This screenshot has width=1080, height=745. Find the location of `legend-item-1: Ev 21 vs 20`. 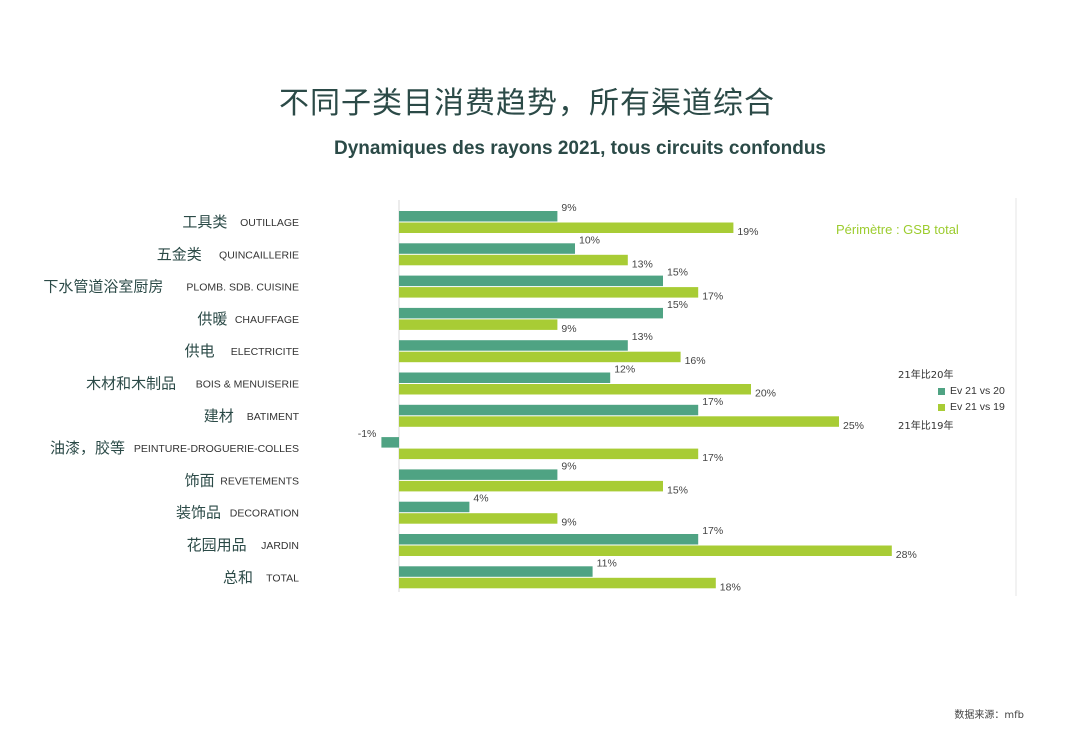

legend-item-1: Ev 21 vs 20 is located at coordinates (971, 391).